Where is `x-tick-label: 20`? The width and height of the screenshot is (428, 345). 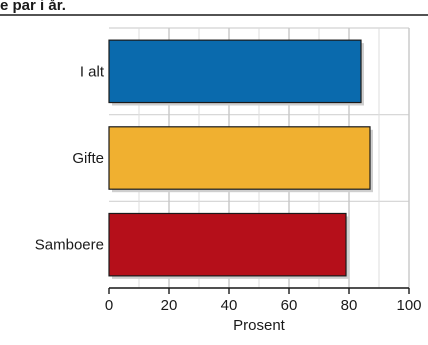 x-tick-label: 20 is located at coordinates (169, 305).